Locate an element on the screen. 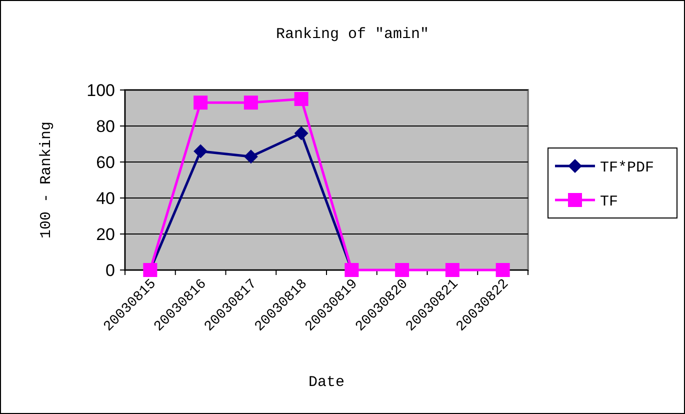 The width and height of the screenshot is (685, 414). legend-label: TF is located at coordinates (609, 201).